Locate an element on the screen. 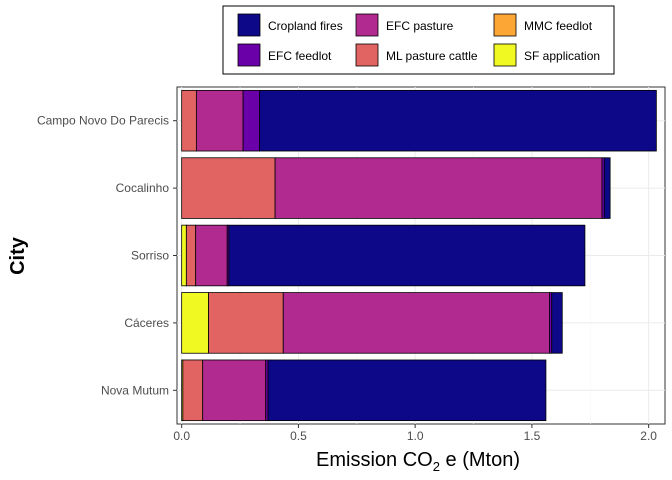 This screenshot has width=672, height=480. x-axis-title-rest: e (Mton) is located at coordinates (480, 460).